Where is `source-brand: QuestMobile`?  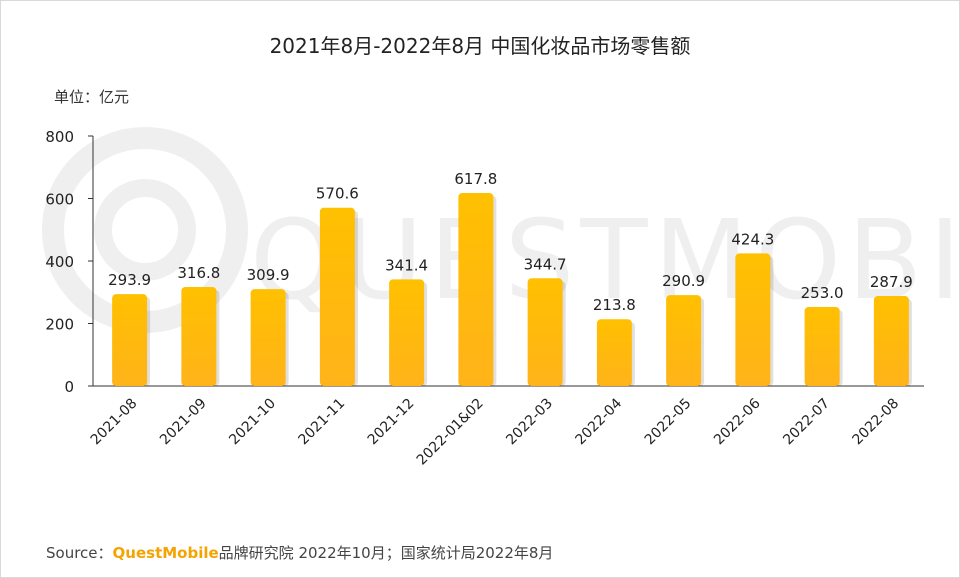 source-brand: QuestMobile is located at coordinates (165, 553).